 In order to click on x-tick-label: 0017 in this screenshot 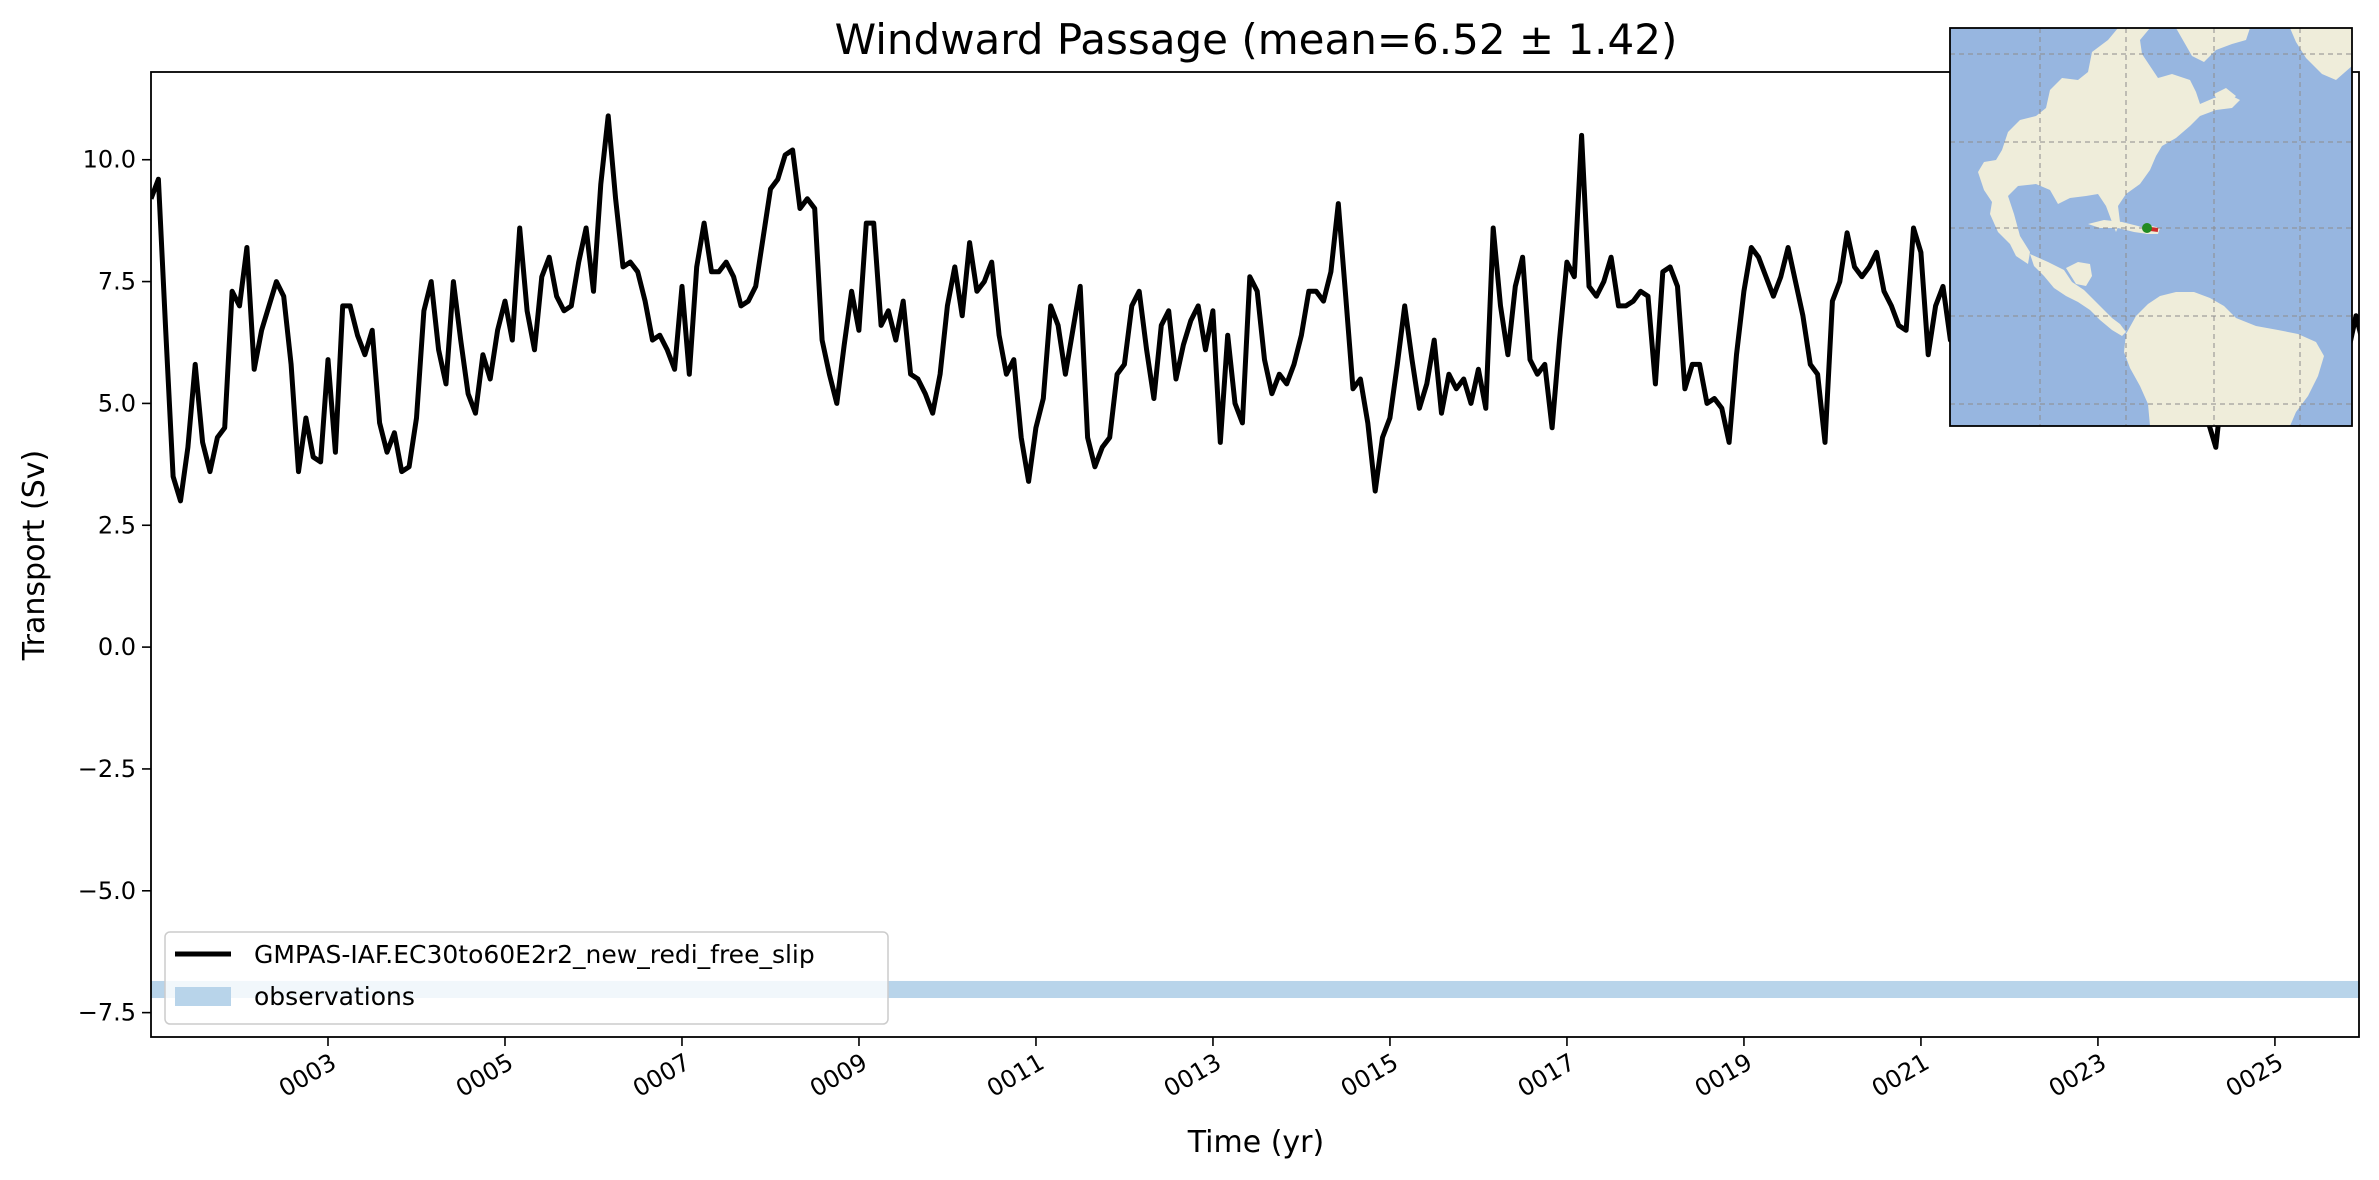, I will do `click(1546, 1075)`.